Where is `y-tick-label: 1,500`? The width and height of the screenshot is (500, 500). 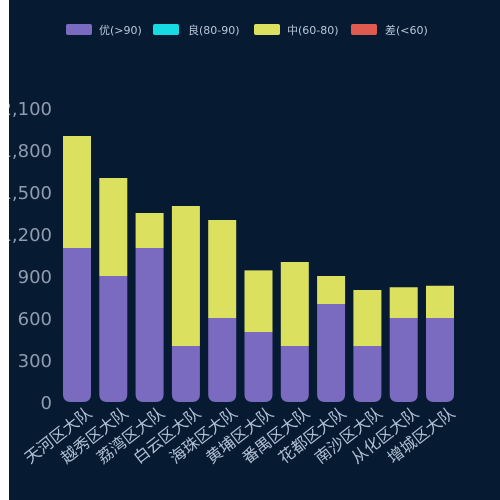
y-tick-label: 1,500 is located at coordinates (26, 193).